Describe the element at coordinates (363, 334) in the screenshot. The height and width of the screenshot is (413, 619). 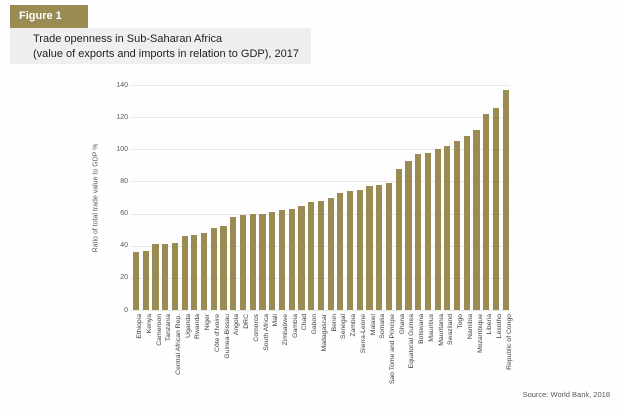
I see `country-label: Sierra-Leone` at that location.